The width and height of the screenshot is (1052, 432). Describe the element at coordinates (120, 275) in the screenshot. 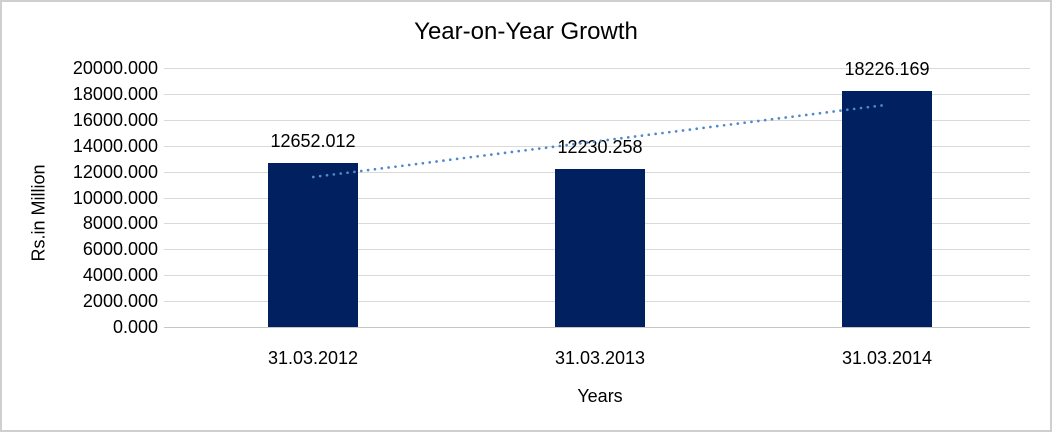

I see `y-tick-label: 4000.000` at that location.